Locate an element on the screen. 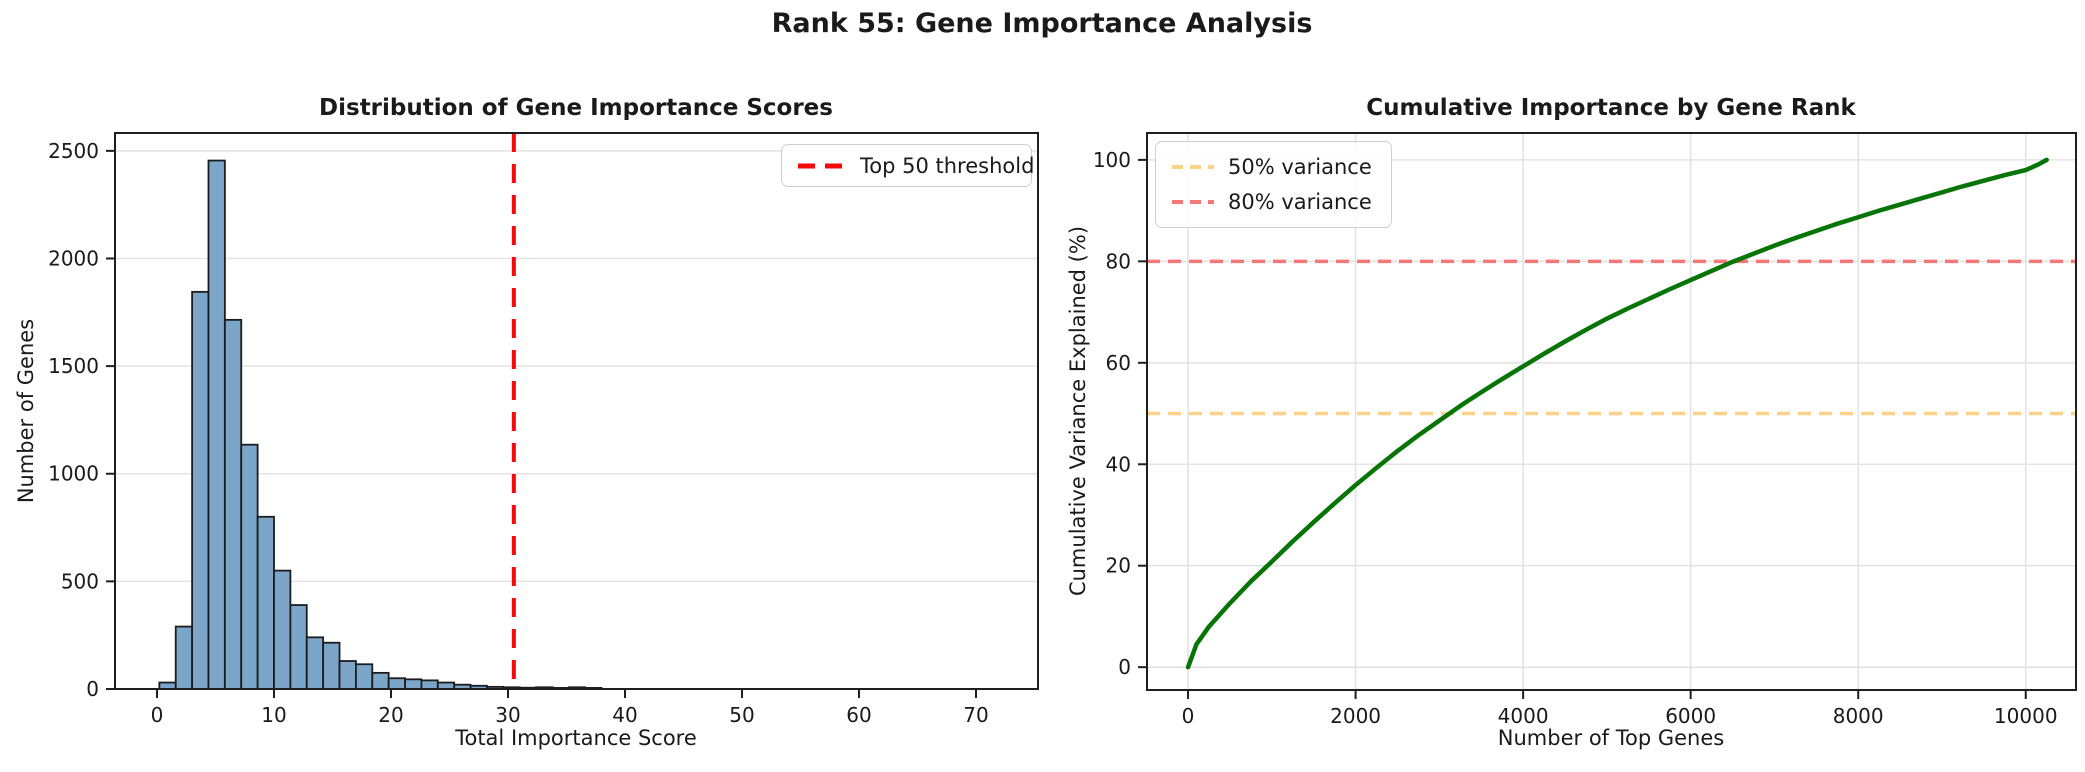 This screenshot has width=2085, height=772. variance-80-dash-icon is located at coordinates (1193, 202).